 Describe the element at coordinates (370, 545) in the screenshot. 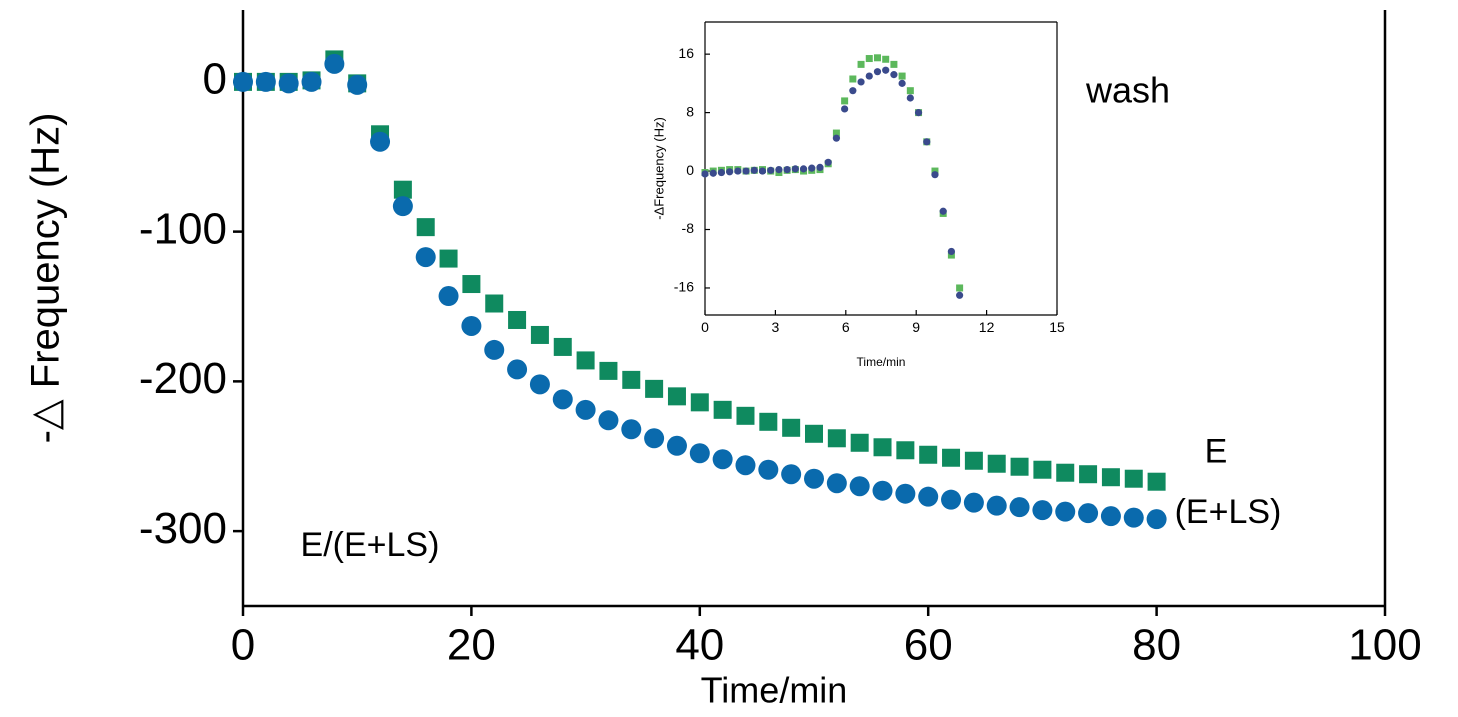

I see `annotation: E/(E+LS)` at that location.